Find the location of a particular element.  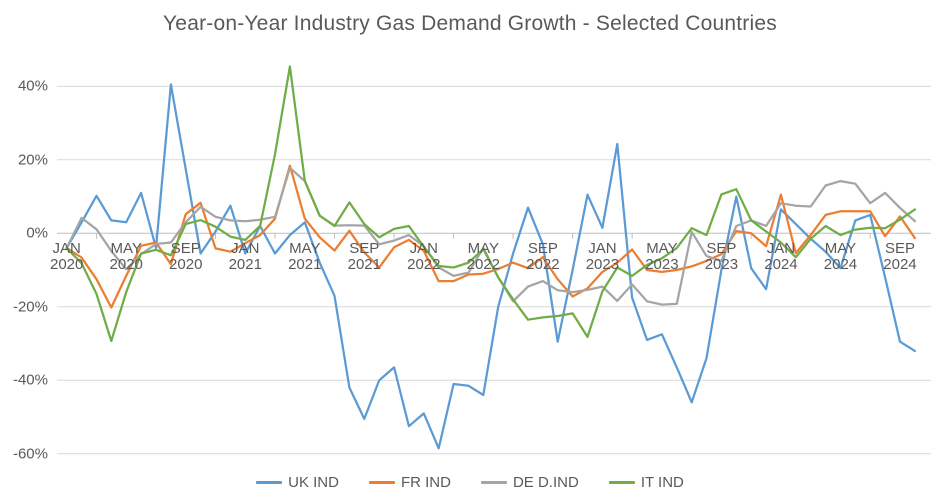

x-axis-label: MAY 2023 is located at coordinates (662, 257).